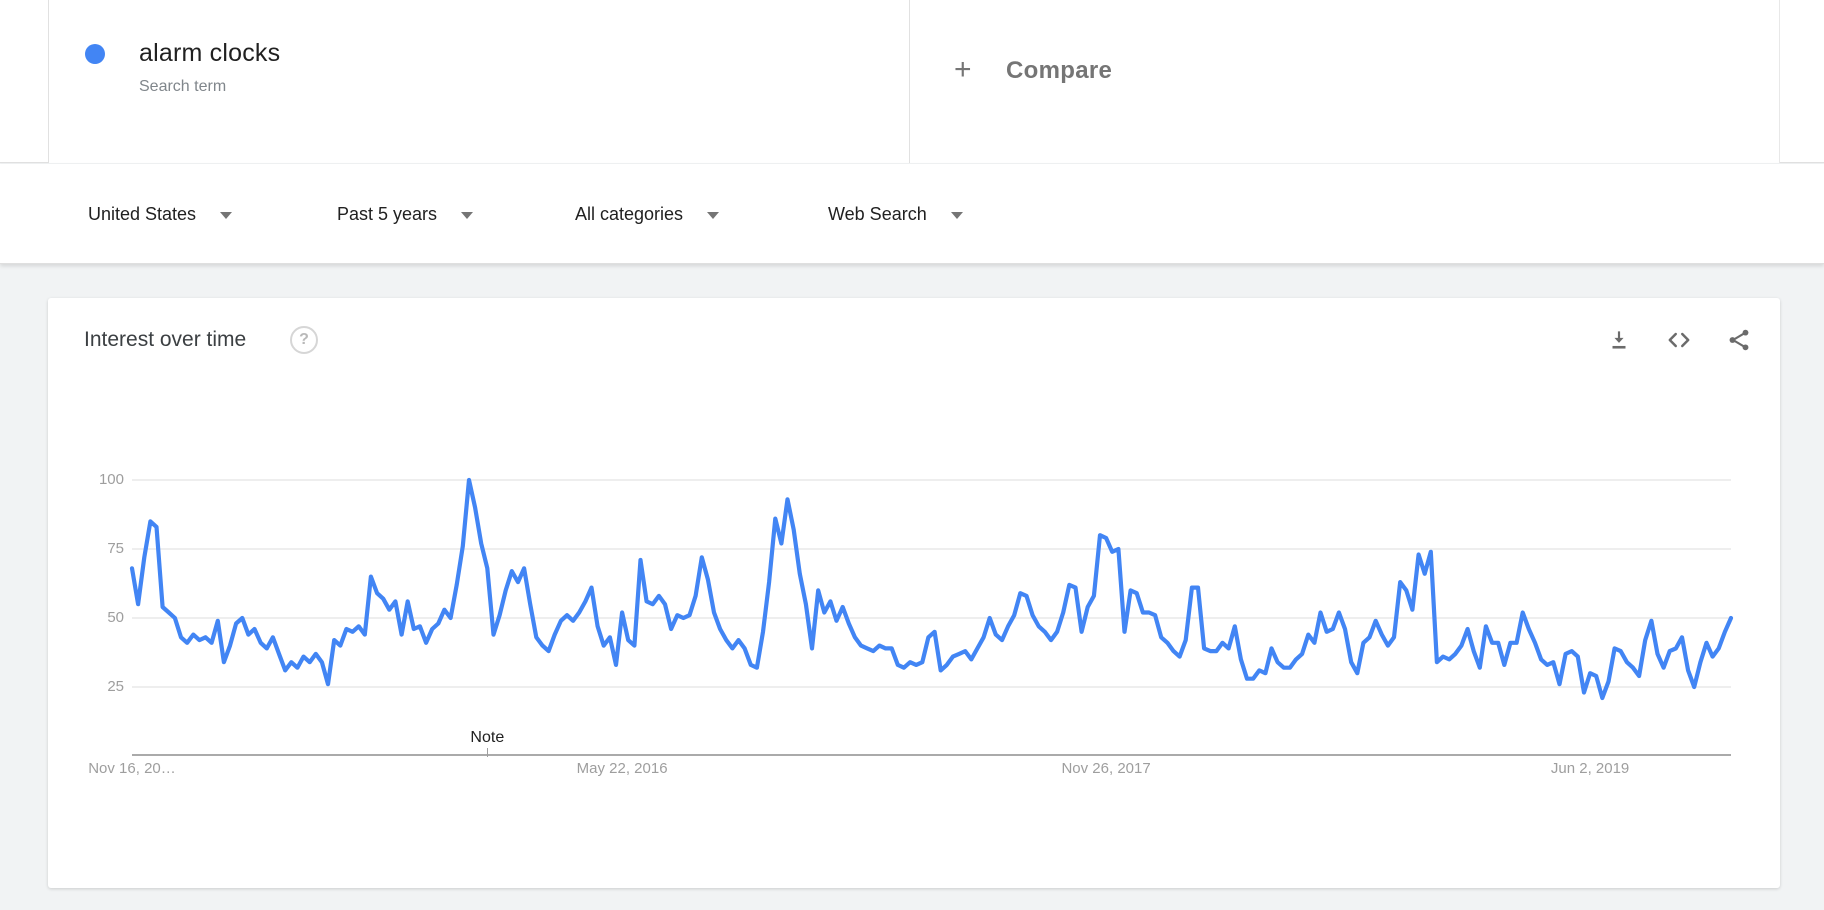 This screenshot has width=1824, height=910. I want to click on series-color-dot-icon, so click(95, 54).